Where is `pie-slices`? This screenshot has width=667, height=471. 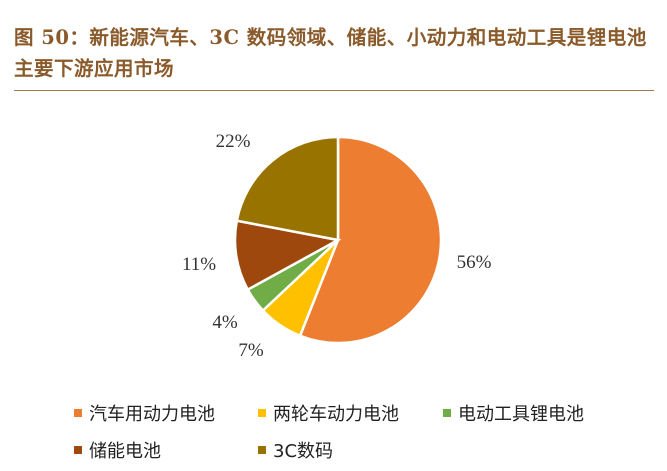
pie-slices is located at coordinates (338, 240).